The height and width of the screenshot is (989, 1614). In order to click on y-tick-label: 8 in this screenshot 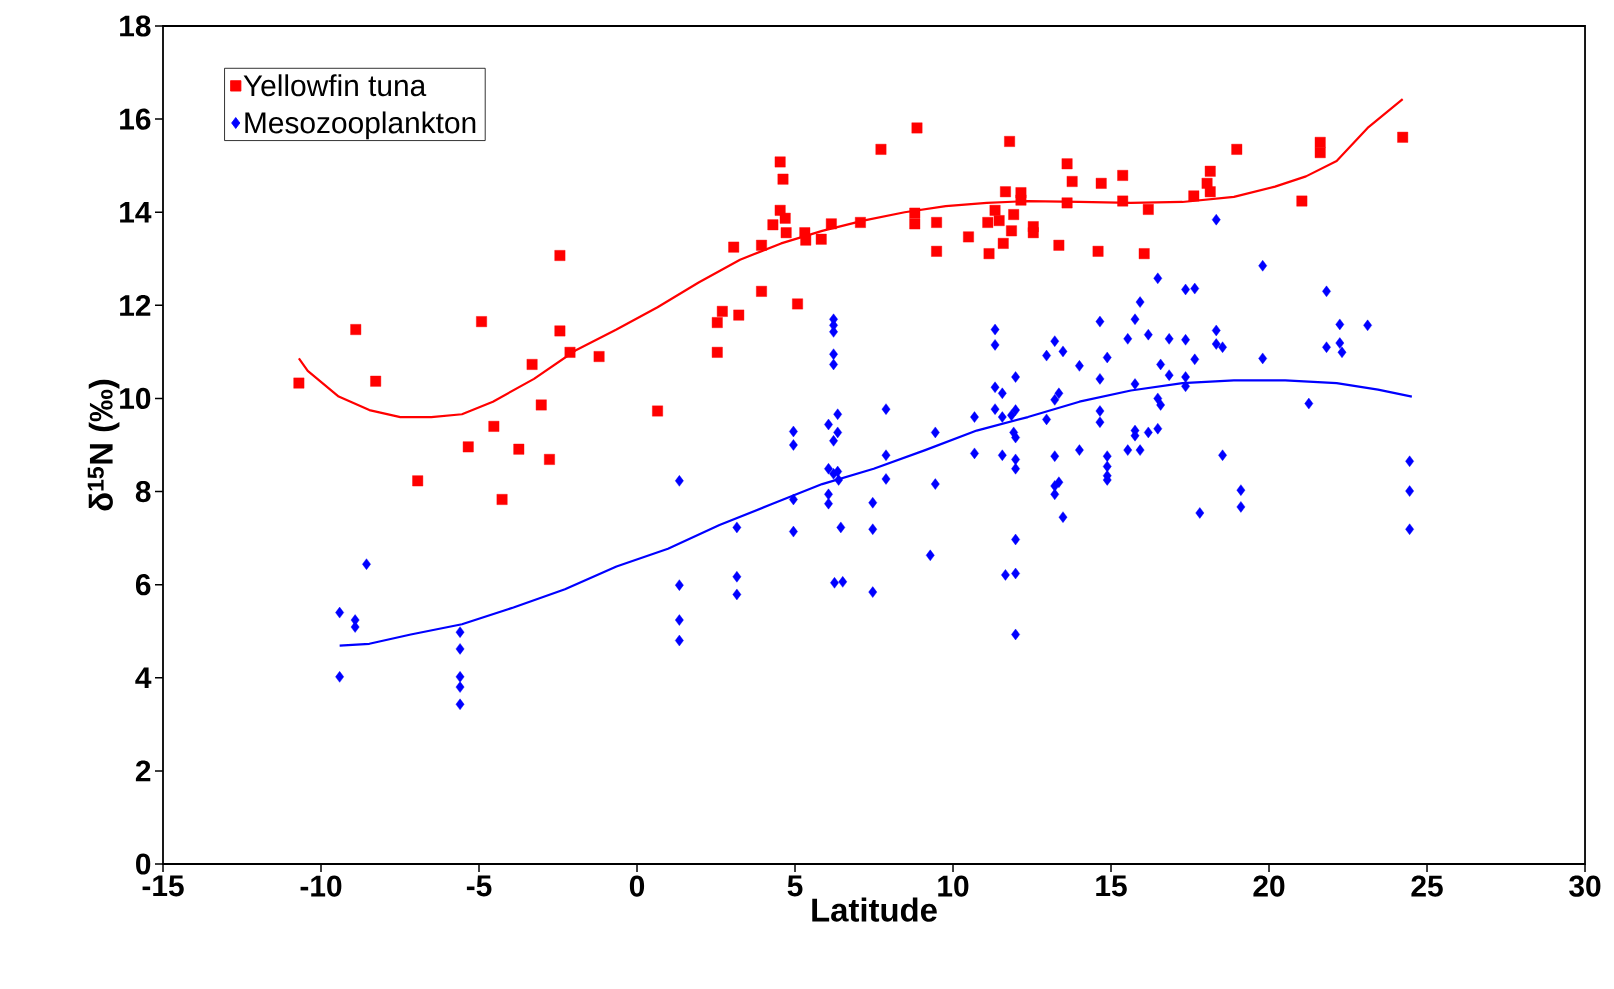, I will do `click(143, 491)`.